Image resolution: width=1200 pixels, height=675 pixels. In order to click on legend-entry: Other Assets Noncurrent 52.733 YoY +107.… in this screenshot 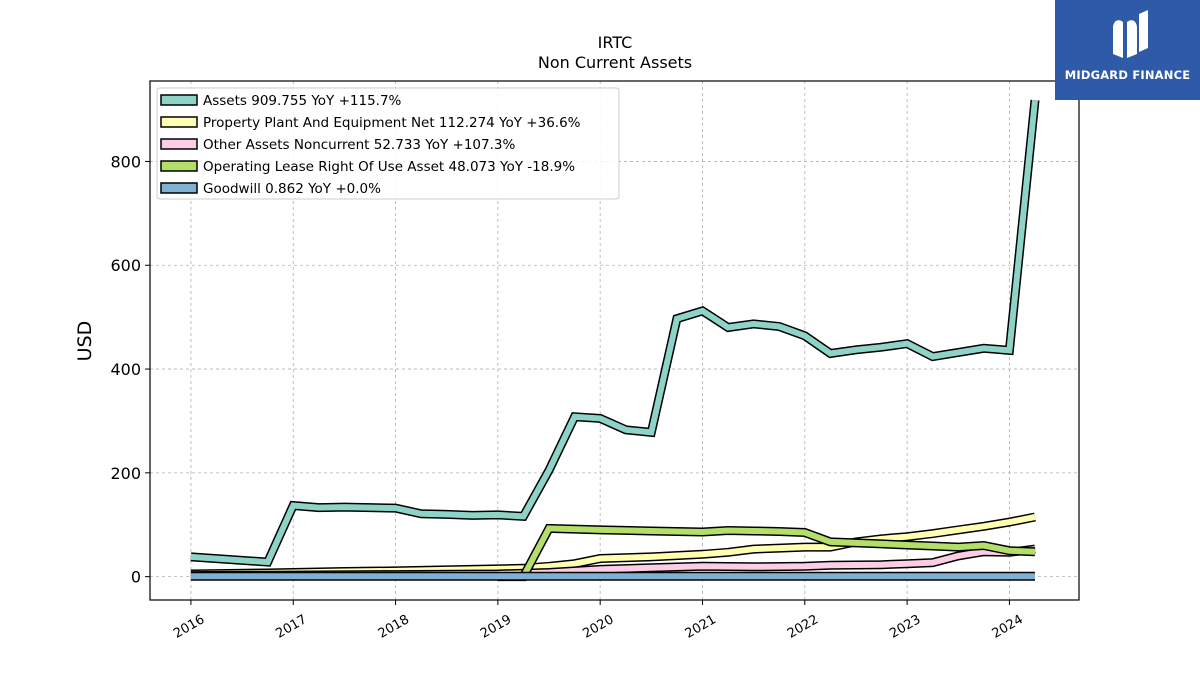, I will do `click(359, 145)`.